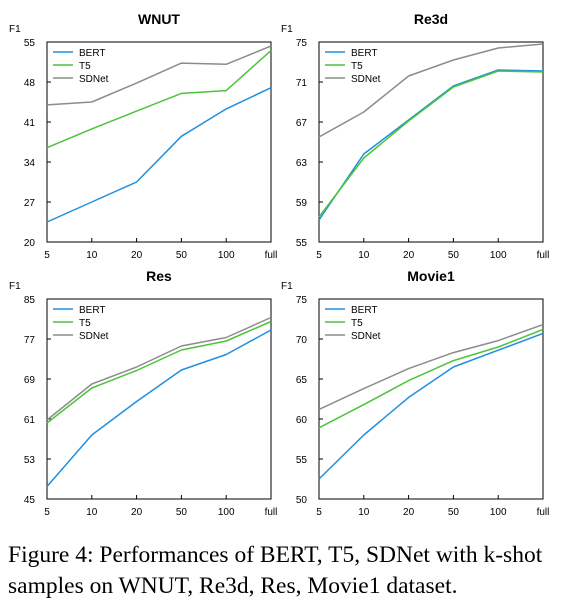 The image size is (569, 603). I want to click on chart-title: WNUT, so click(159, 19).